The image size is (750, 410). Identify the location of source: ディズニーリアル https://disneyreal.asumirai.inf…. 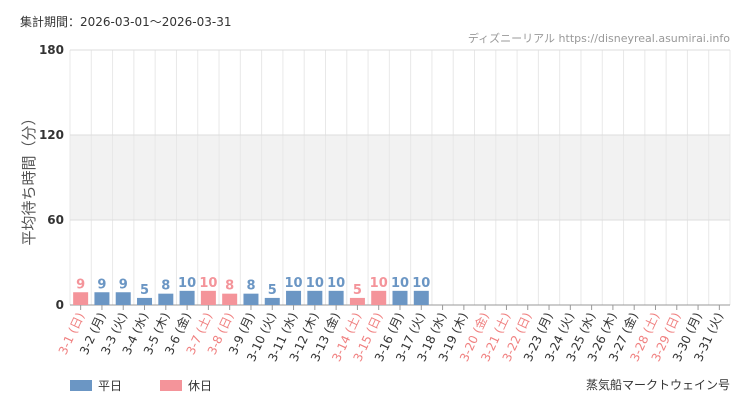
(599, 38).